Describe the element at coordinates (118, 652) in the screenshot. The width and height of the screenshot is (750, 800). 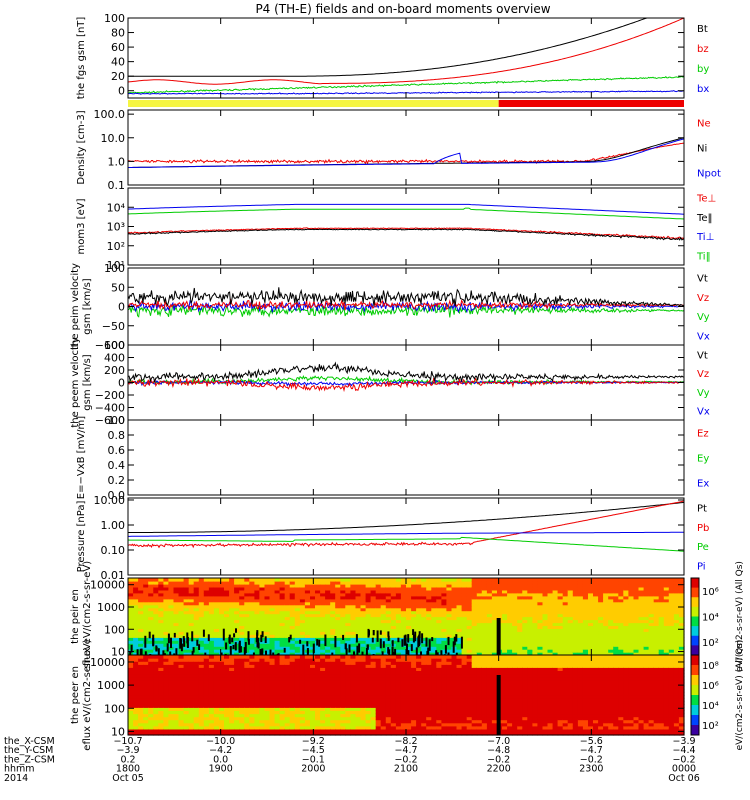
I see `panel-7-ytick-label: 10` at that location.